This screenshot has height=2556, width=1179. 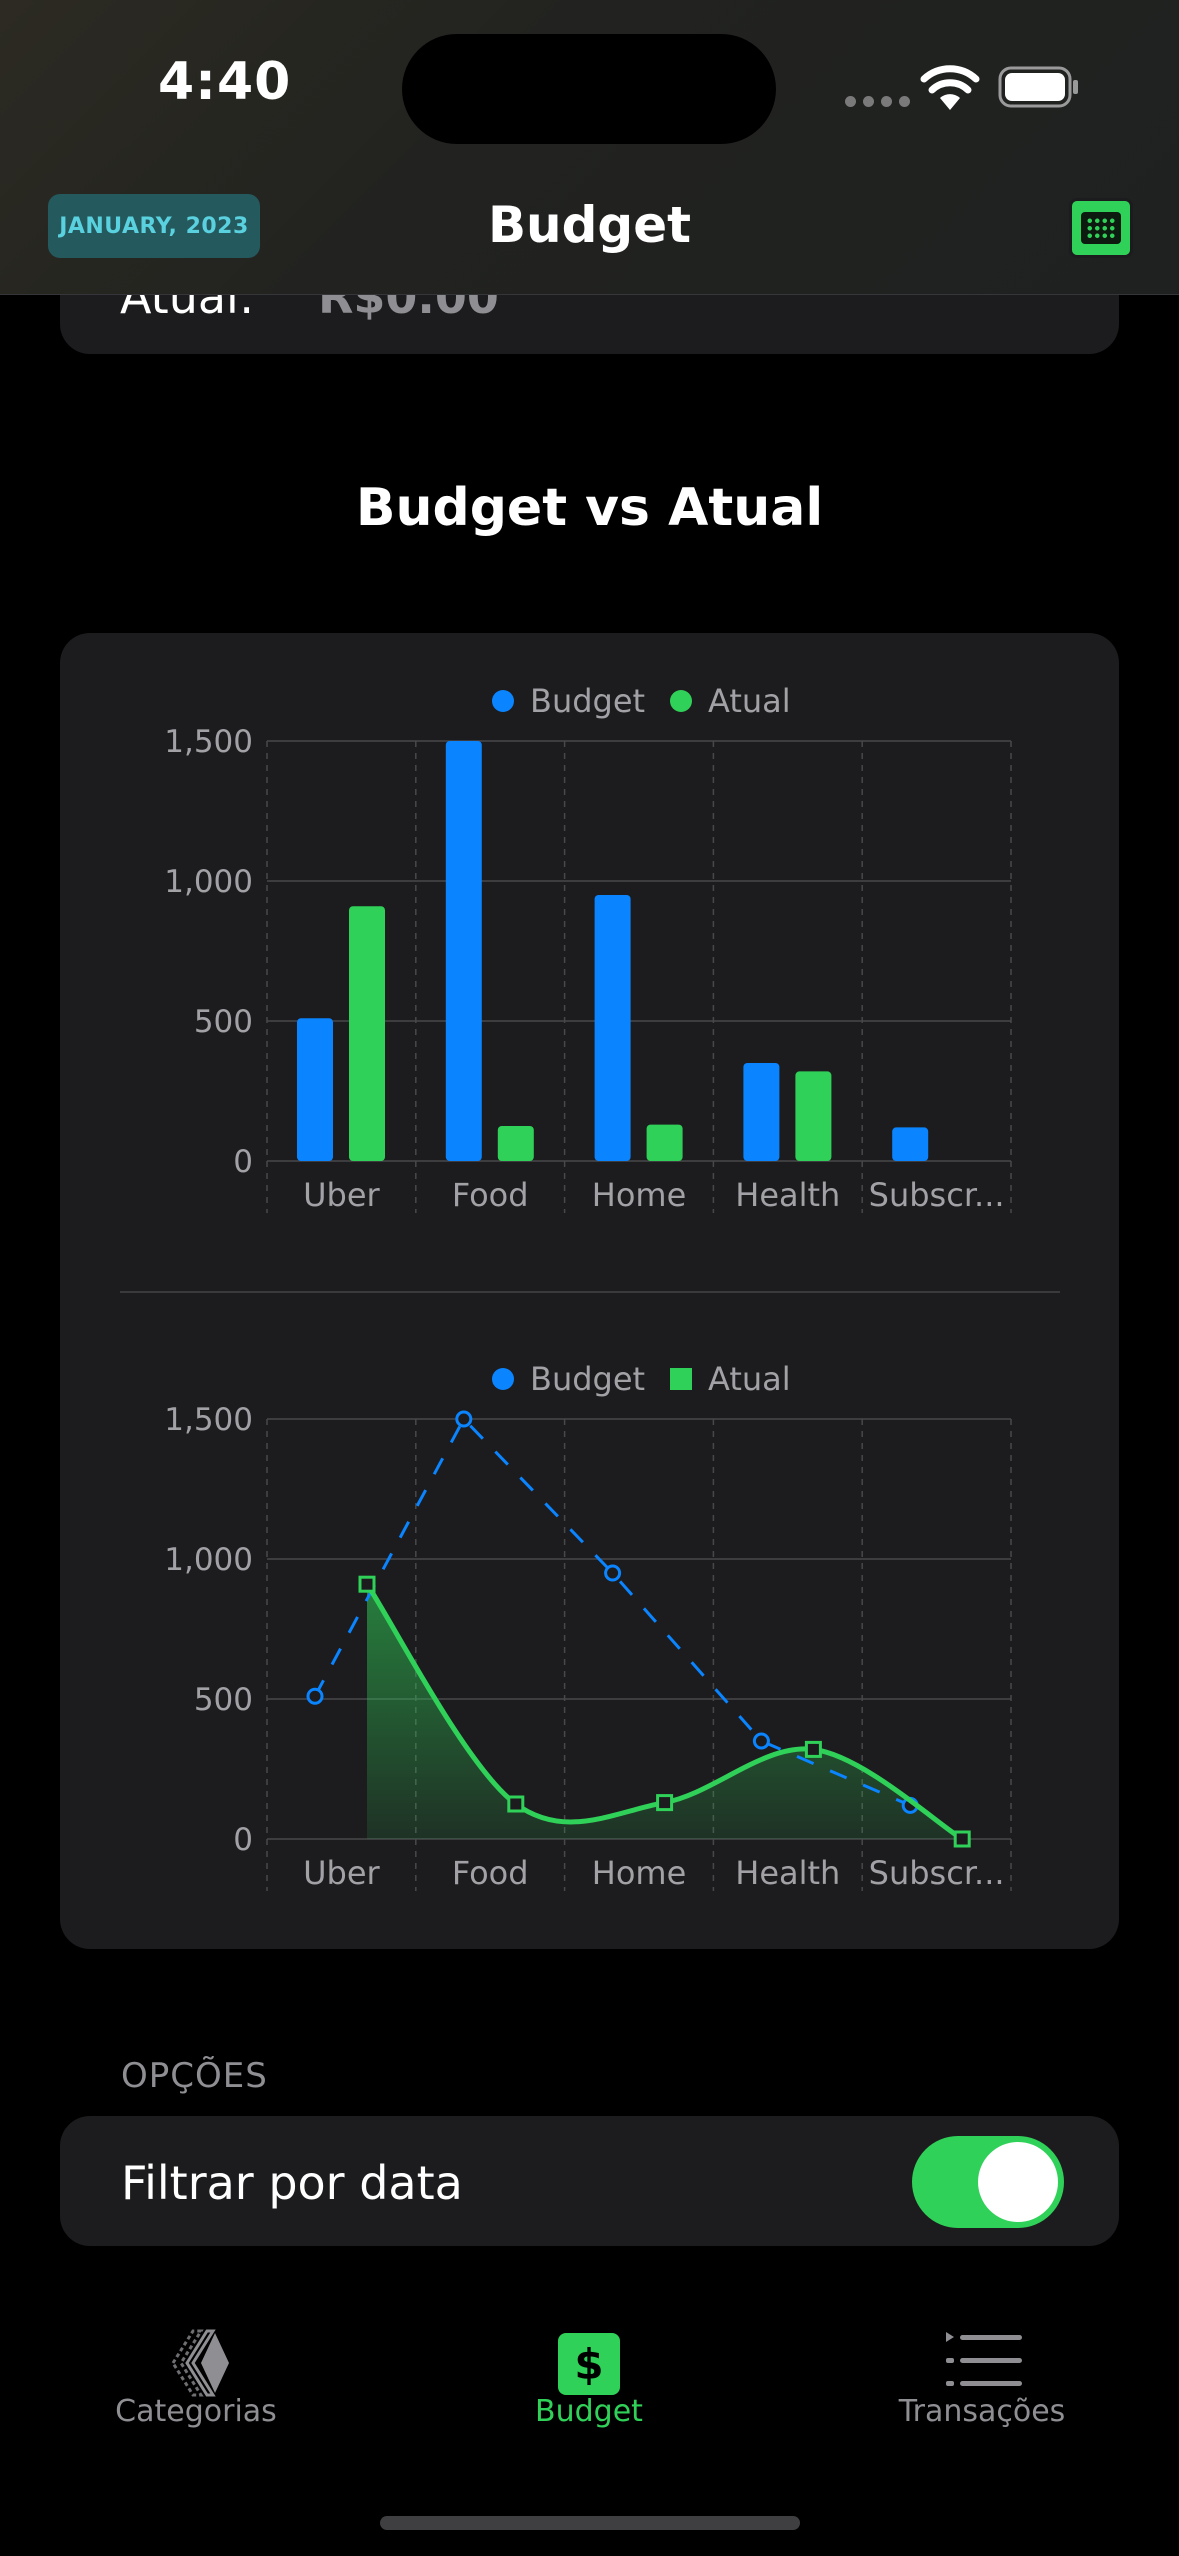 I want to click on tab-categorias: Categorias, so click(x=196, y=2353).